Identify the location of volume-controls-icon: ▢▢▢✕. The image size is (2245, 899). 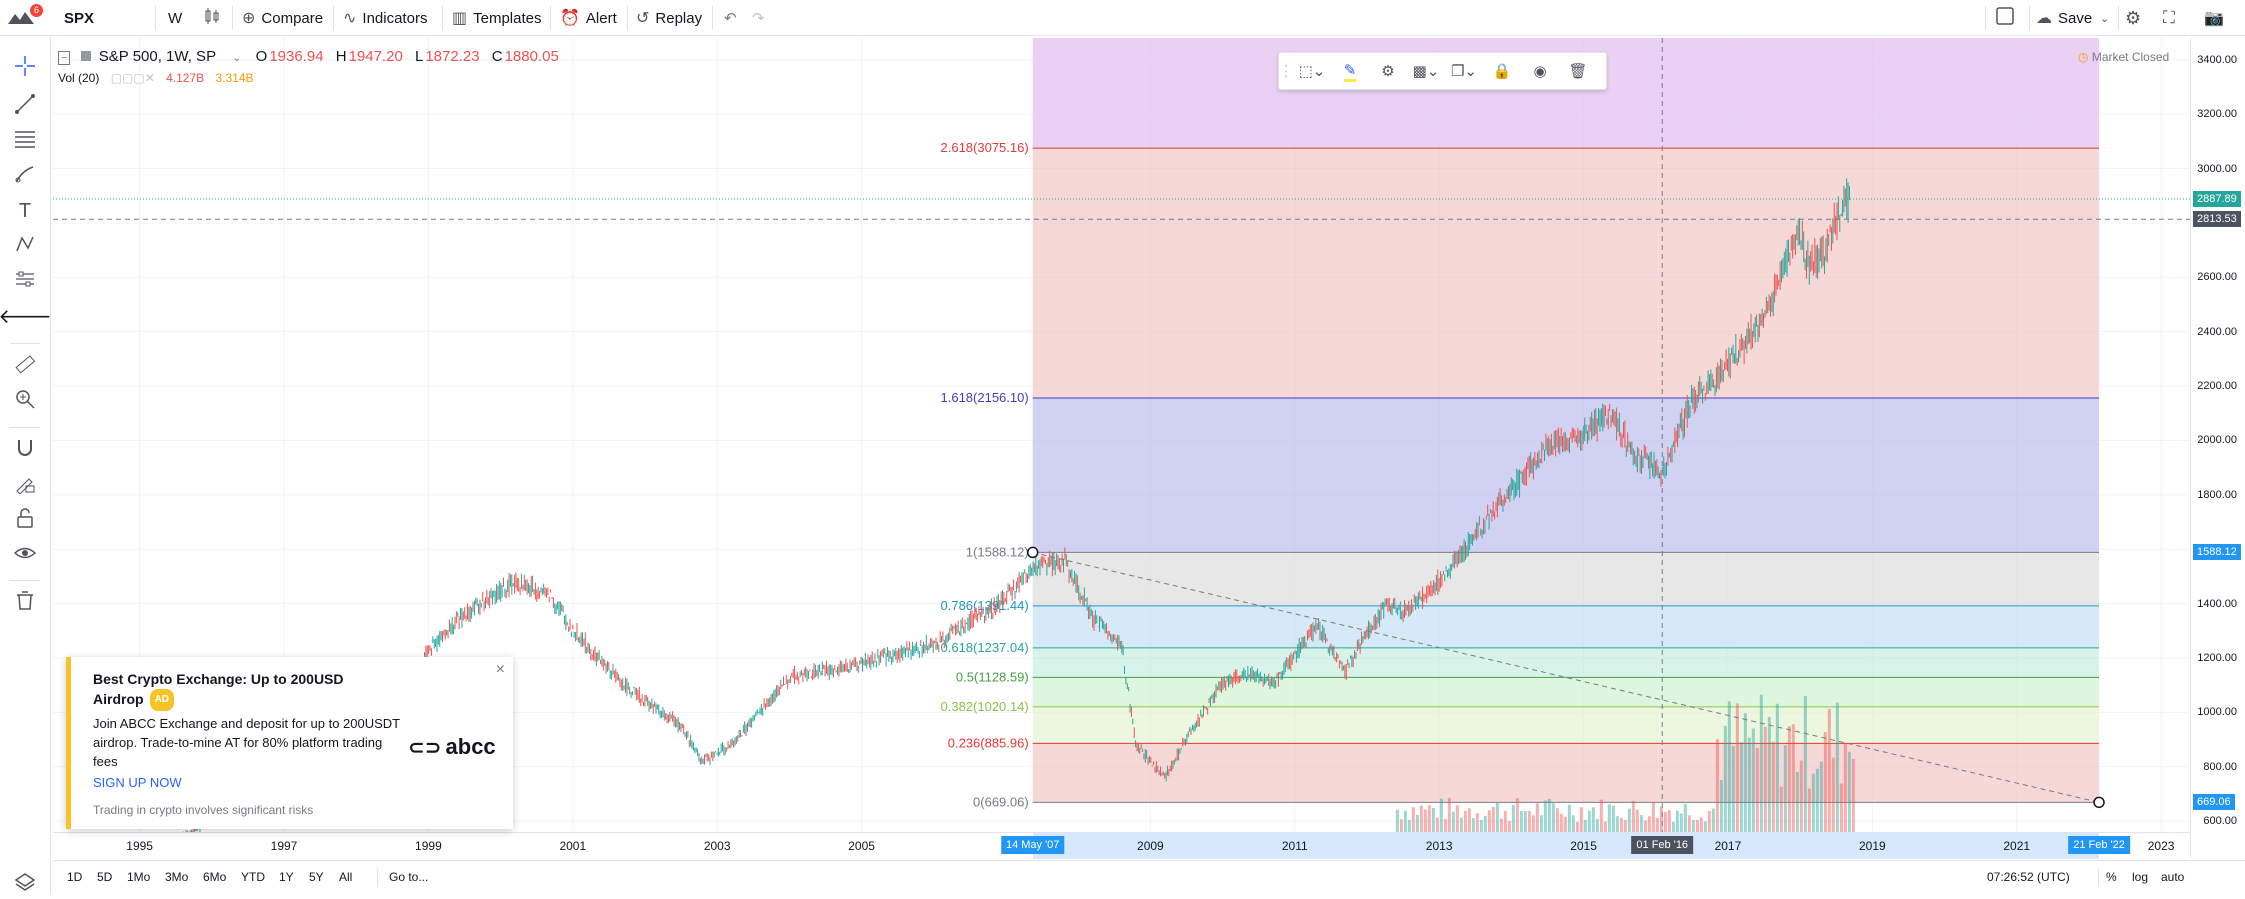
(132, 78).